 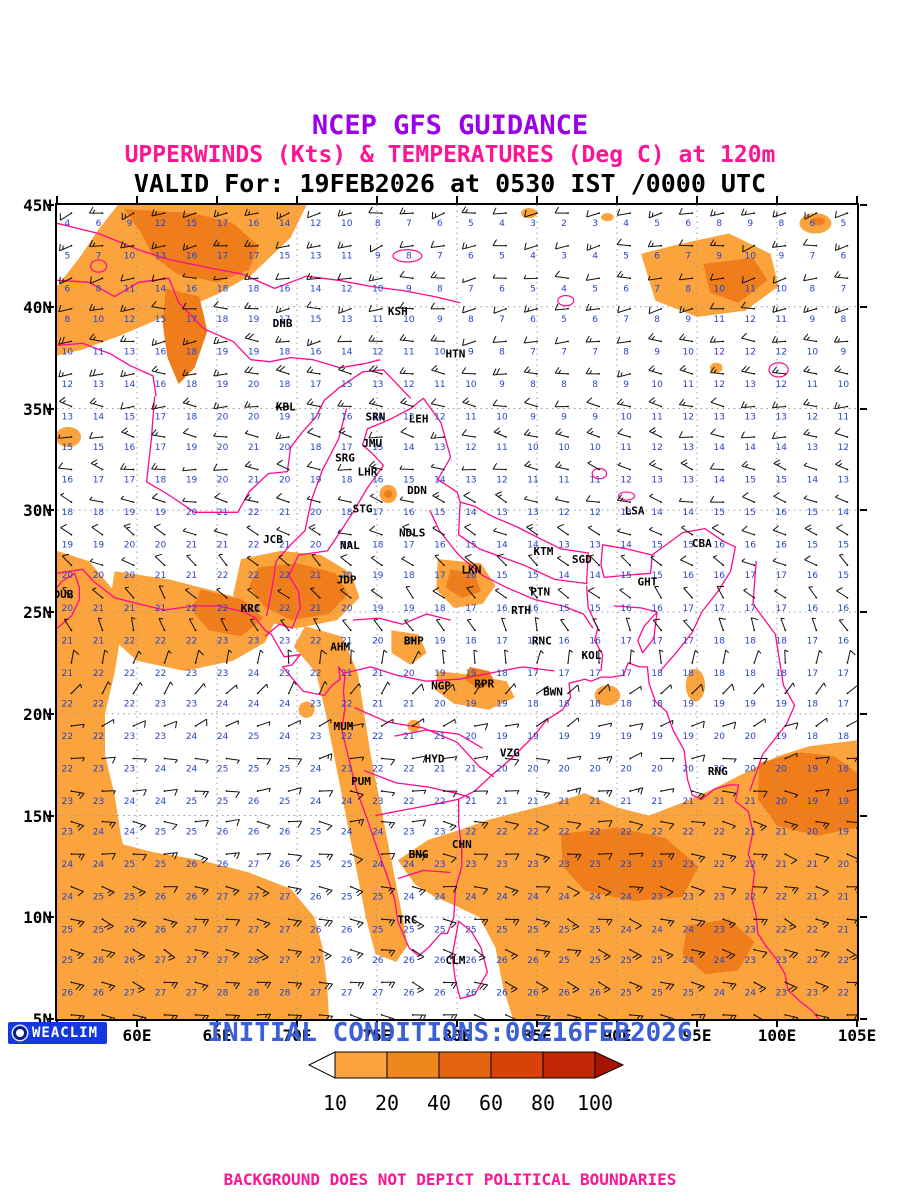 I want to click on lake-contour, so click(x=566, y=300).